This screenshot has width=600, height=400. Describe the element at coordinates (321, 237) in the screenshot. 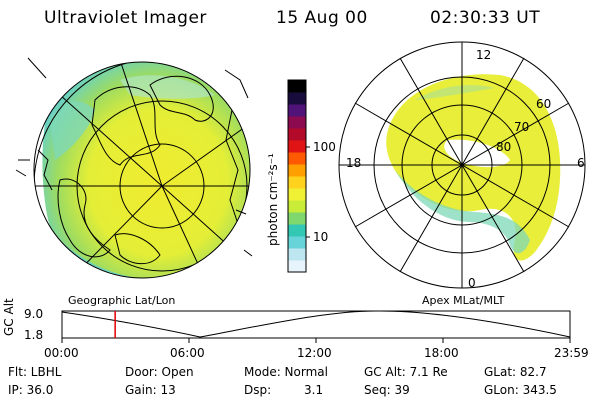

I see `colorbar-tick-10: 10` at that location.